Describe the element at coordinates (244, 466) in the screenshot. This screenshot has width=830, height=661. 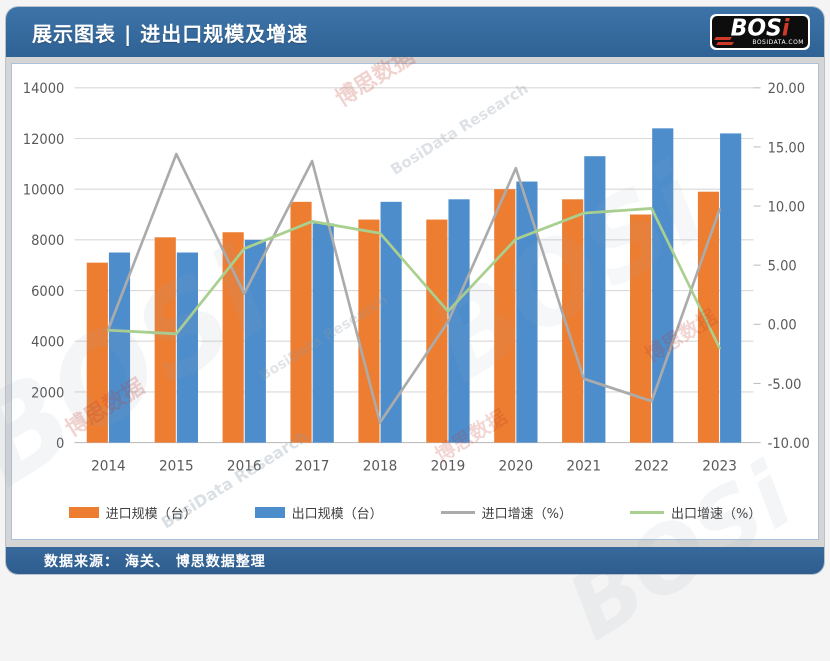
I see `x-axis-label: 2016` at that location.